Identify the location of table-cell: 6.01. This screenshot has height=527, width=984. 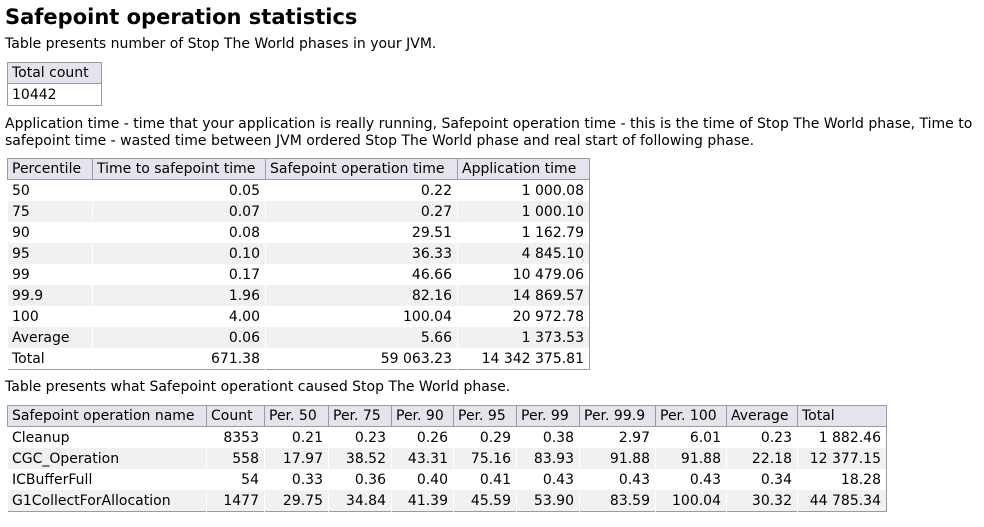
(691, 437).